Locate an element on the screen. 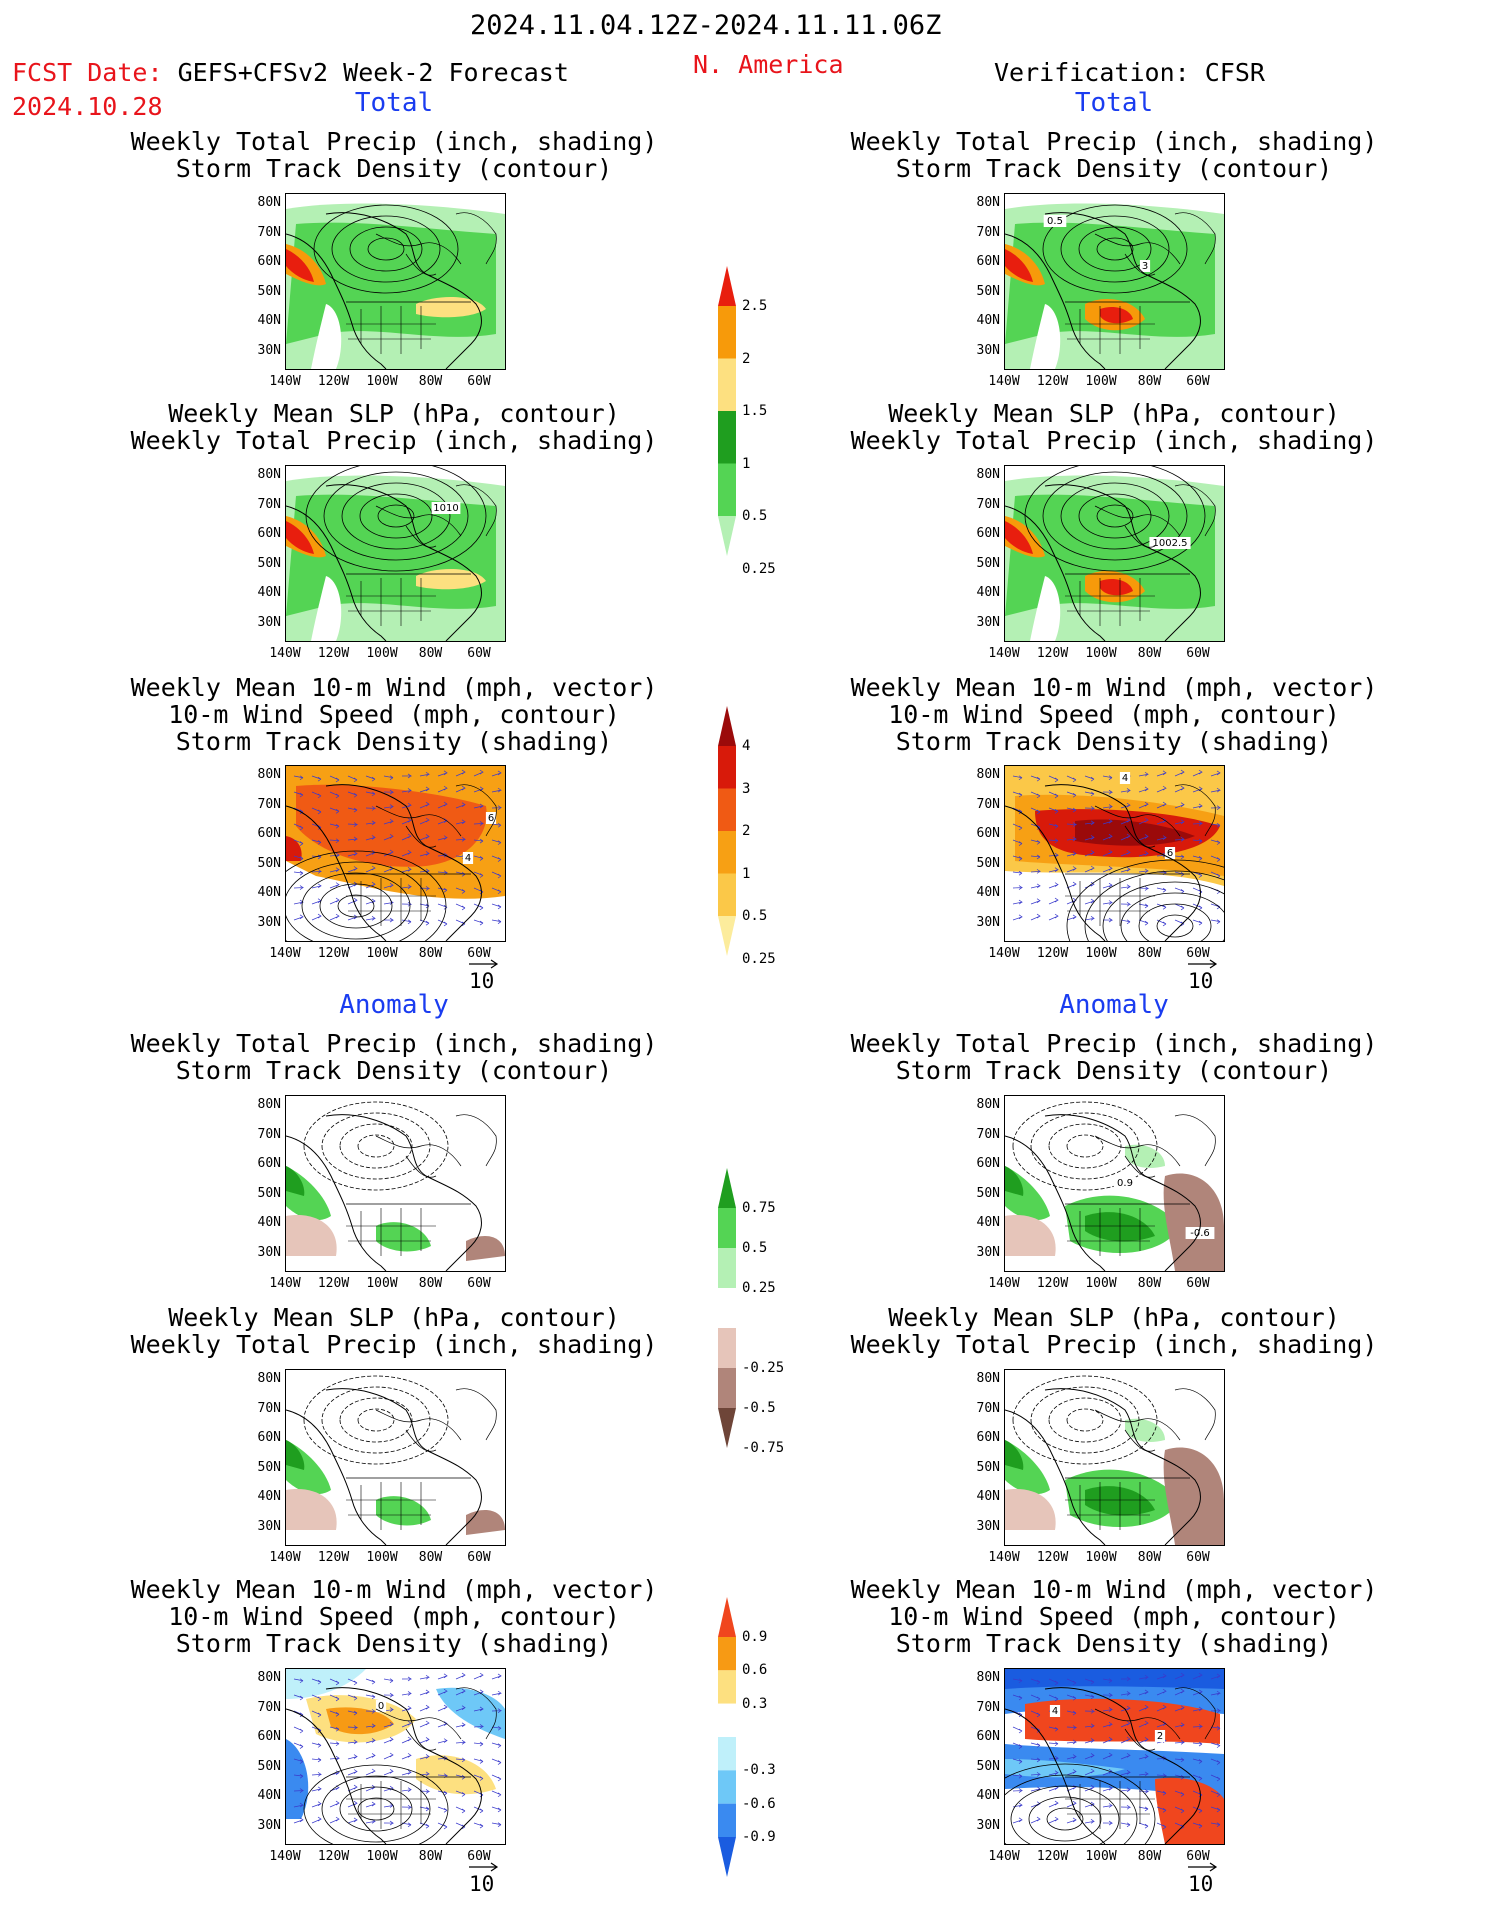 This screenshot has width=1487, height=1925. vector-reference-value: 10 is located at coordinates (1201, 1884).